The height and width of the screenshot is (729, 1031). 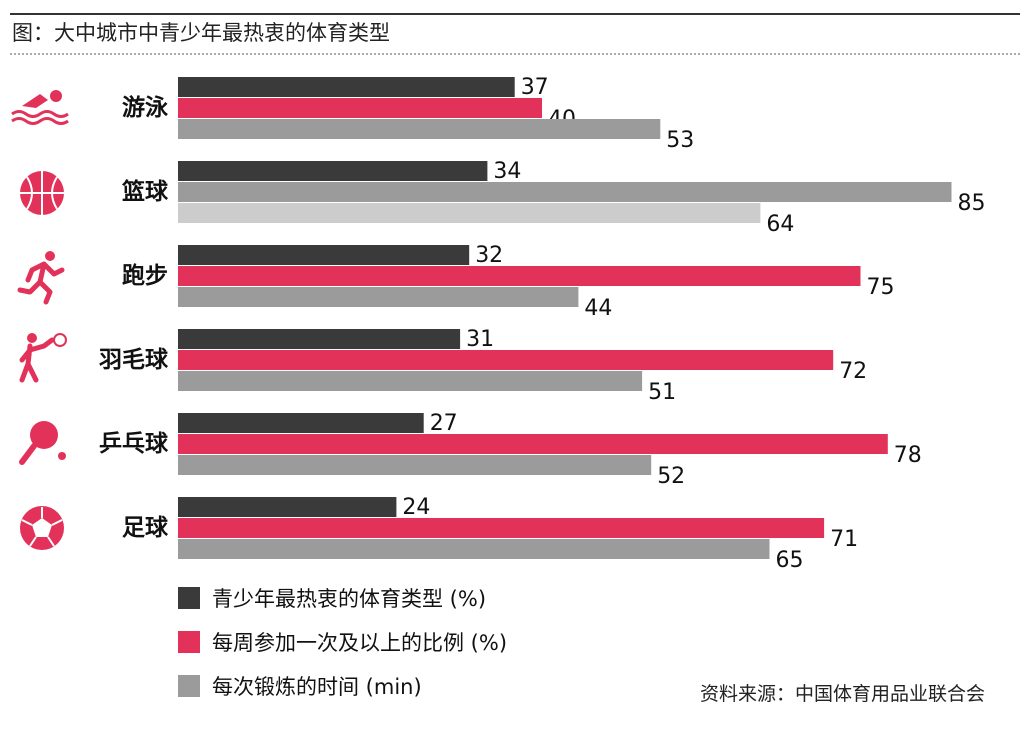 What do you see at coordinates (842, 694) in the screenshot?
I see `source-note: 资料来源：中国体育用品业联合会` at bounding box center [842, 694].